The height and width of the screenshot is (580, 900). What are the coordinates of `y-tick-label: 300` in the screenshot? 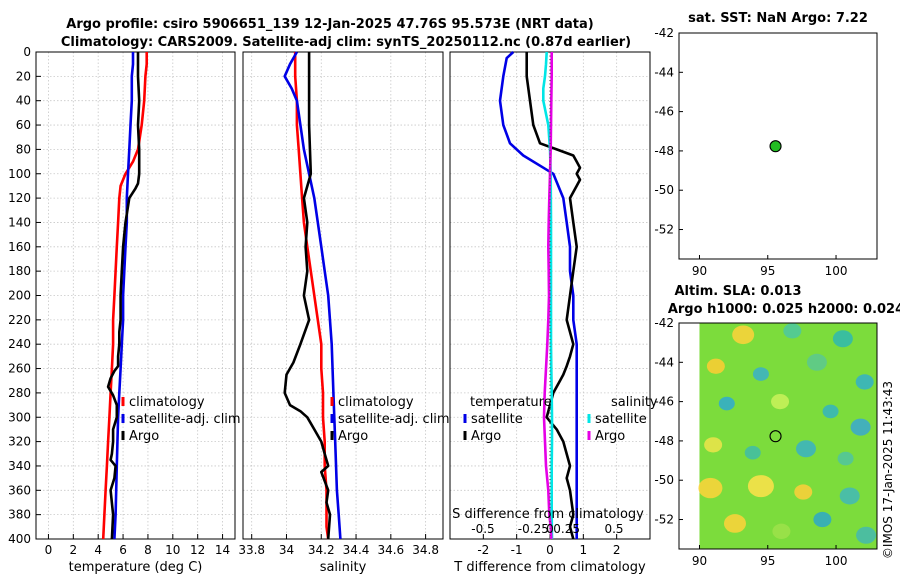 It's located at (19, 417).